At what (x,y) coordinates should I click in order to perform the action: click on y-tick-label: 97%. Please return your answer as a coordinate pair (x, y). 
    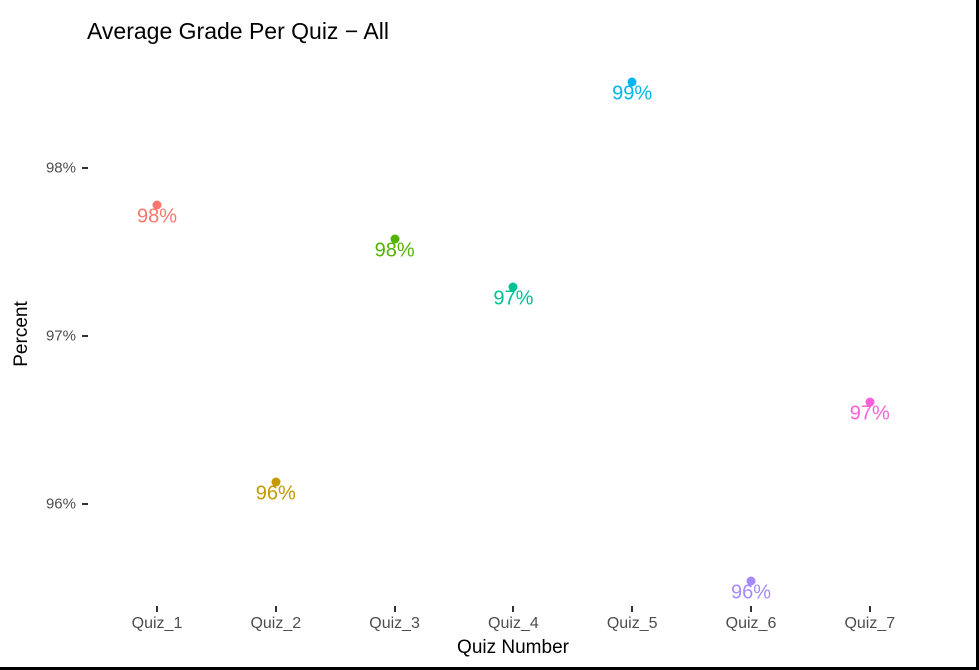
    Looking at the image, I should click on (60, 336).